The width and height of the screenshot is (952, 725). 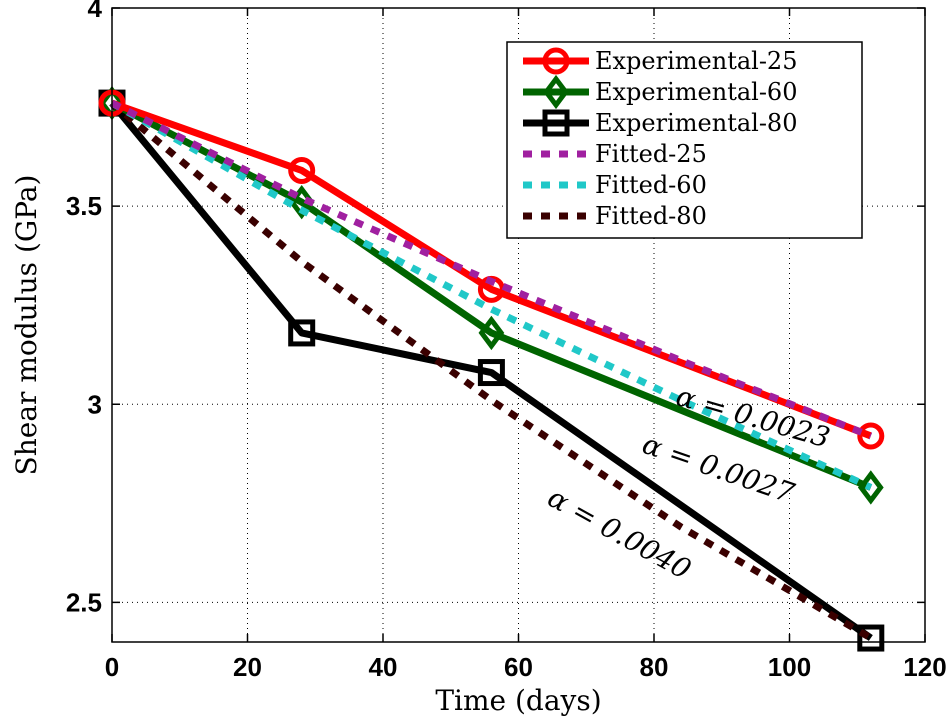 I want to click on x-tick-label: 40, so click(x=383, y=667).